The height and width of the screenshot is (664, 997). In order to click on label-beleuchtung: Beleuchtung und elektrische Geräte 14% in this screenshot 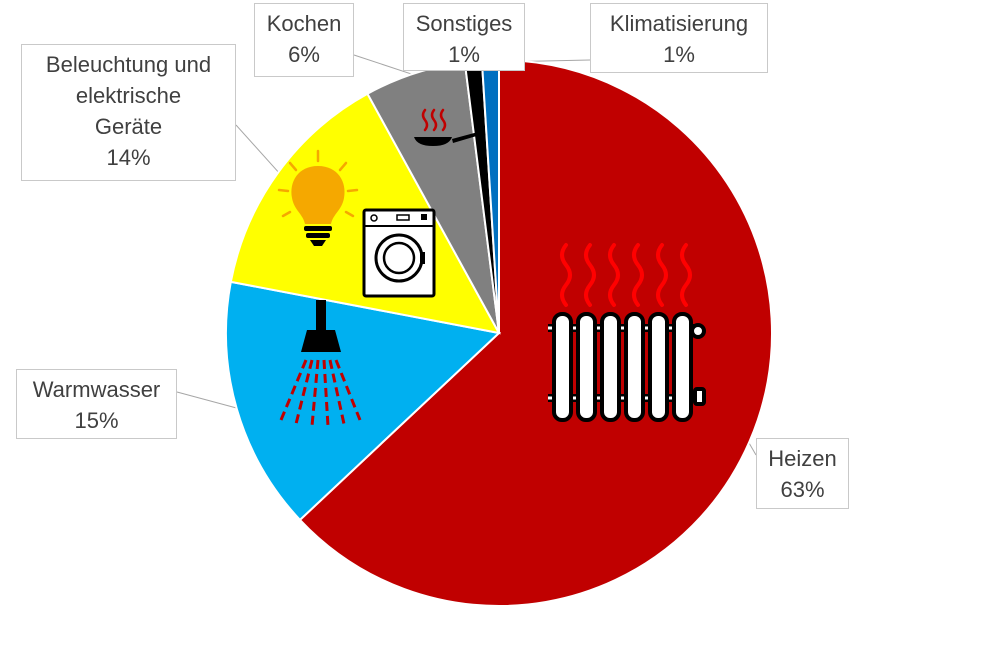, I will do `click(128, 112)`.